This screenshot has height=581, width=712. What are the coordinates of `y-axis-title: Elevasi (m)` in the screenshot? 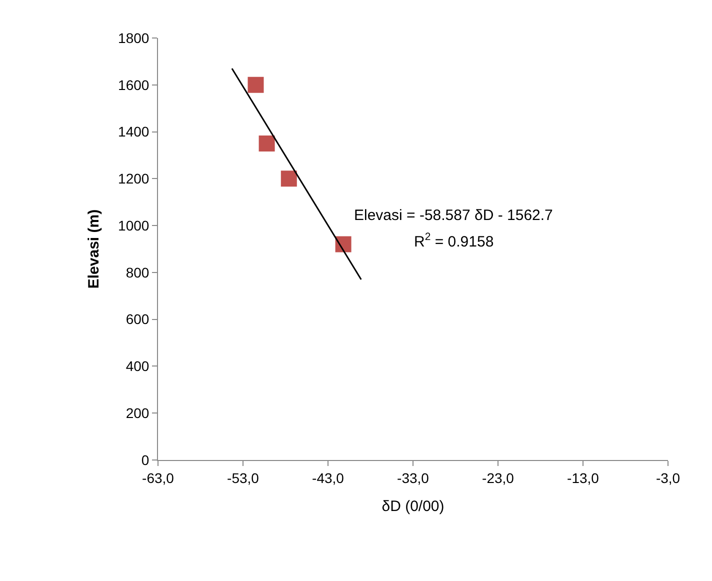 It's located at (93, 249).